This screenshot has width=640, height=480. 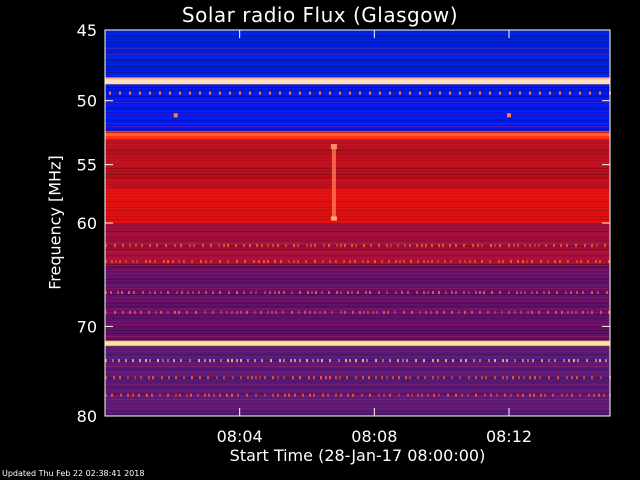 What do you see at coordinates (357, 455) in the screenshot?
I see `x-axis-label: Start Time (28-Jan-17 08:00:00)` at bounding box center [357, 455].